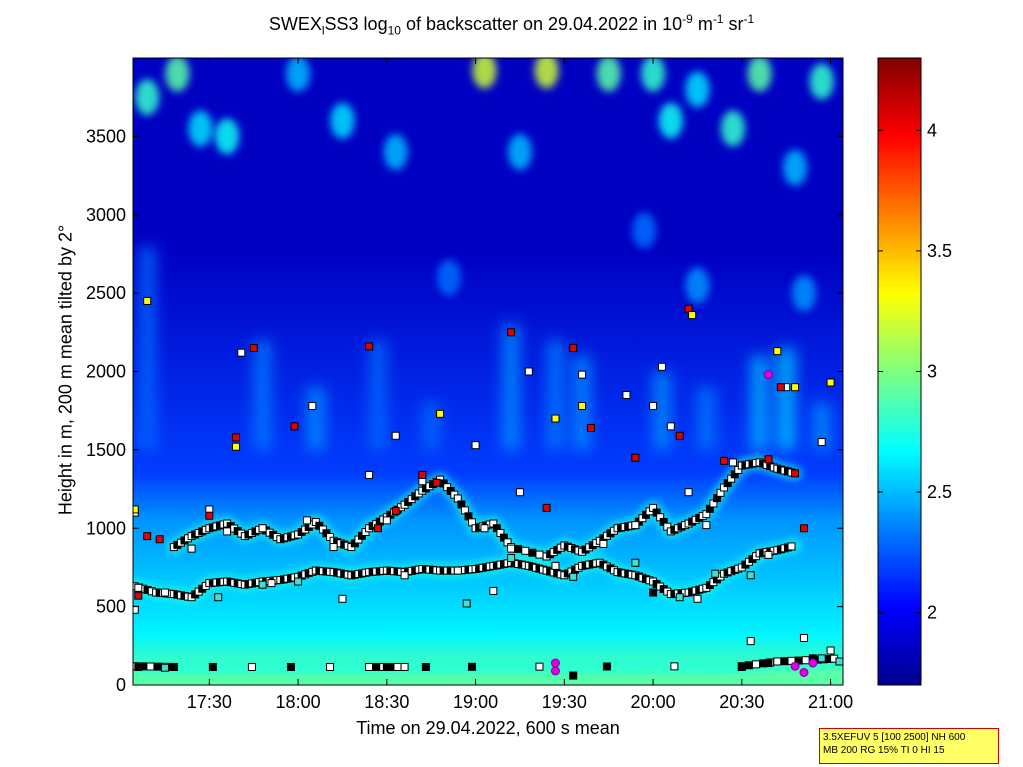 This screenshot has width=1023, height=767. Describe the element at coordinates (298, 702) in the screenshot. I see `x-tick-label: 18:00` at that location.